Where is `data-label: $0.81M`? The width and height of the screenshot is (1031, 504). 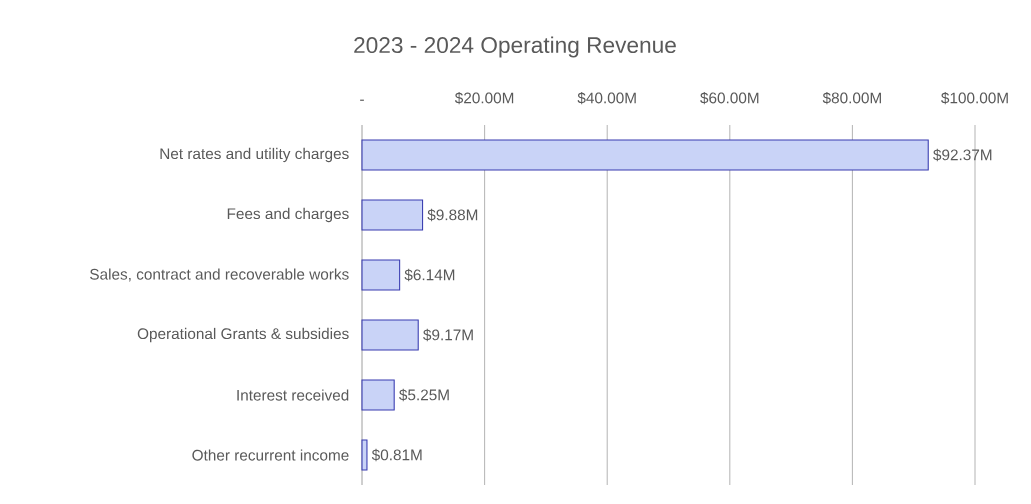 data-label: $0.81M is located at coordinates (396, 455).